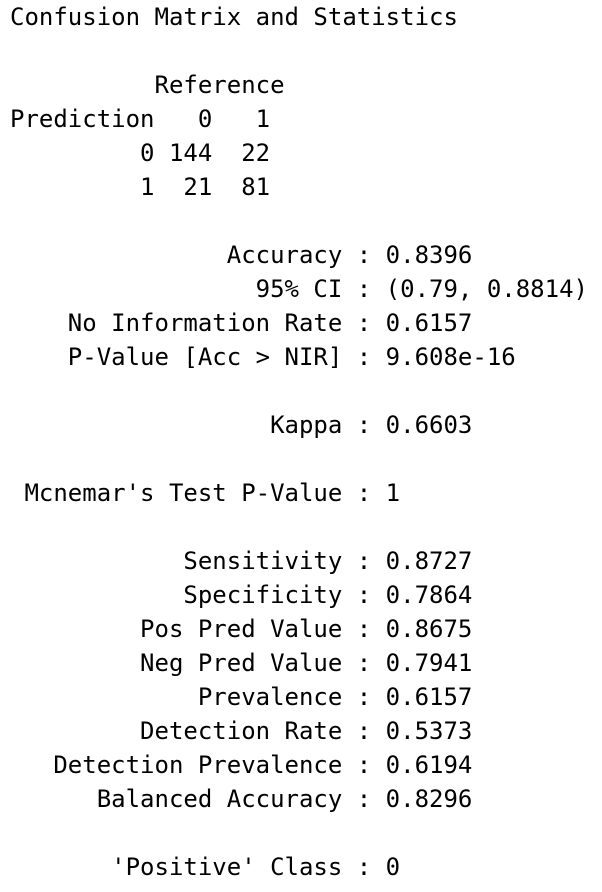 The width and height of the screenshot is (602, 892). What do you see at coordinates (241, 663) in the screenshot?
I see `stat-neg-pred-value: Neg Pred Value : 0.7941` at bounding box center [241, 663].